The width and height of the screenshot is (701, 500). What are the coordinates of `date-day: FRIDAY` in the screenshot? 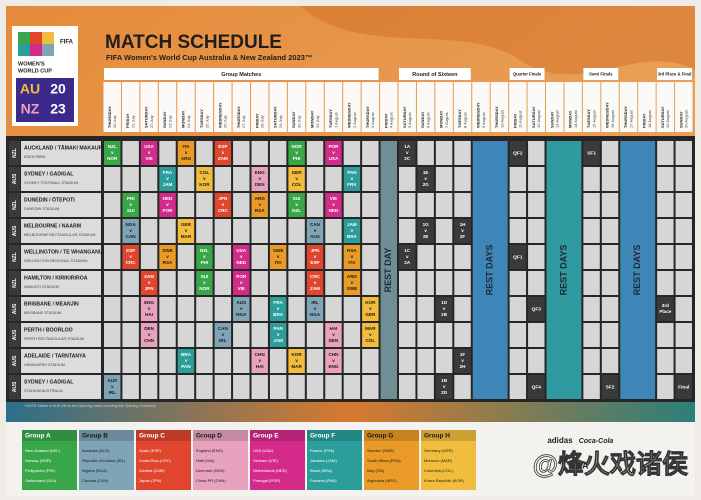 It's located at (514, 120).